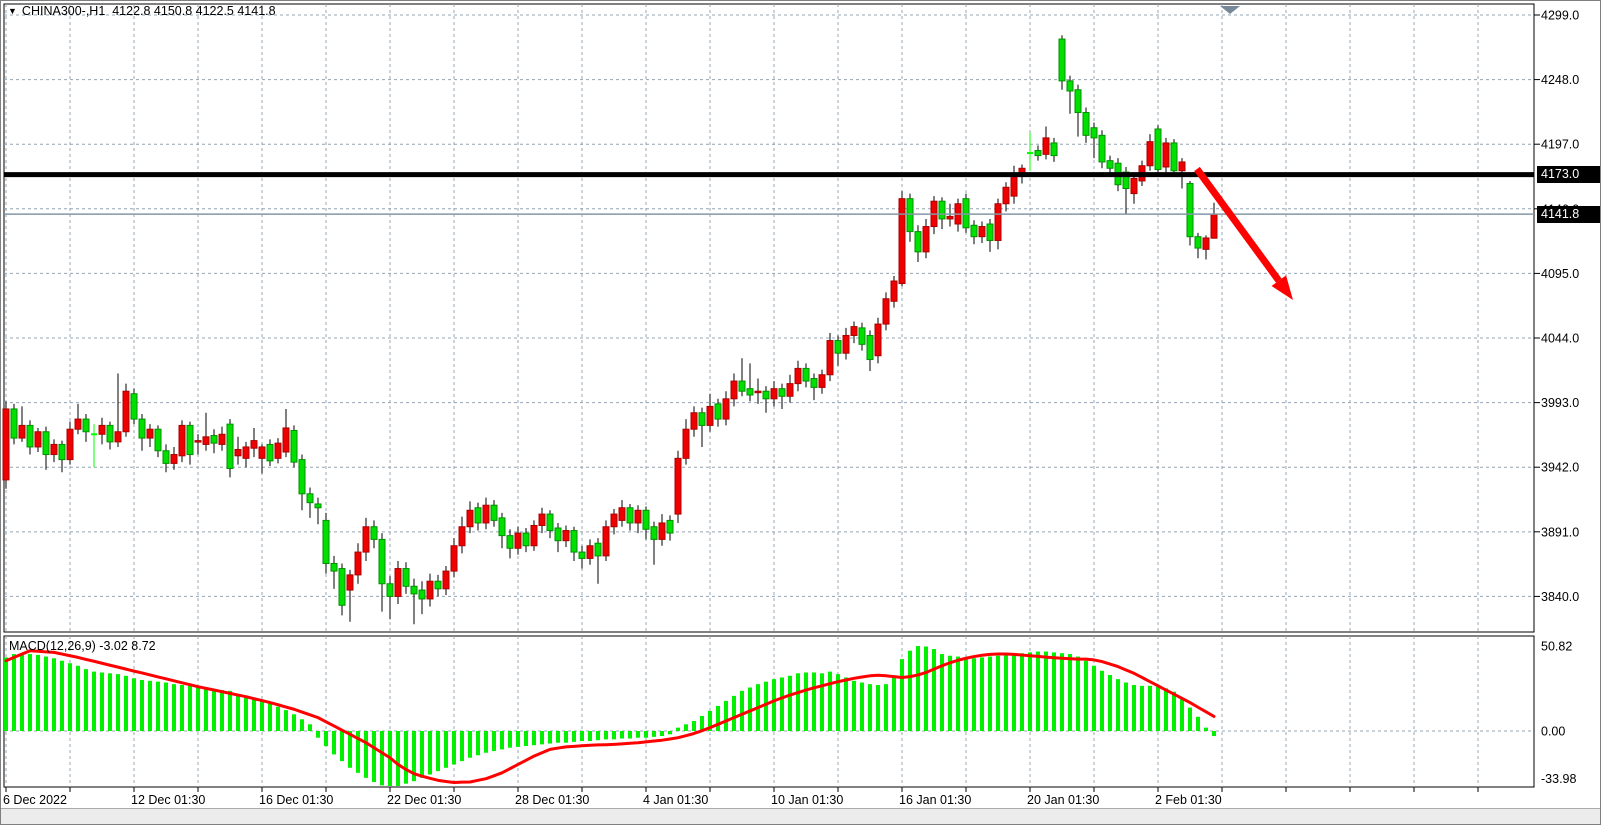  I want to click on macd-tick-label: 0.00, so click(1553, 732).